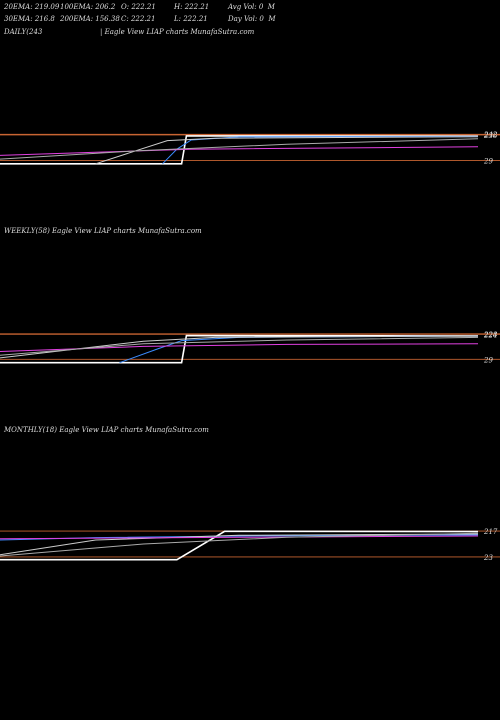  I want to click on daily-caption-right: | Eagle View LIAP charts MunafaSutra.com, so click(177, 32).